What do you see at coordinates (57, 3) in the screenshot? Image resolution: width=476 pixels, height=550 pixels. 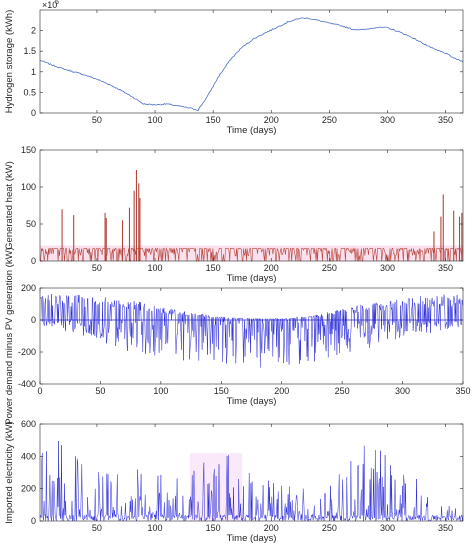 I see `y-multiplier-exponent: 5` at bounding box center [57, 3].